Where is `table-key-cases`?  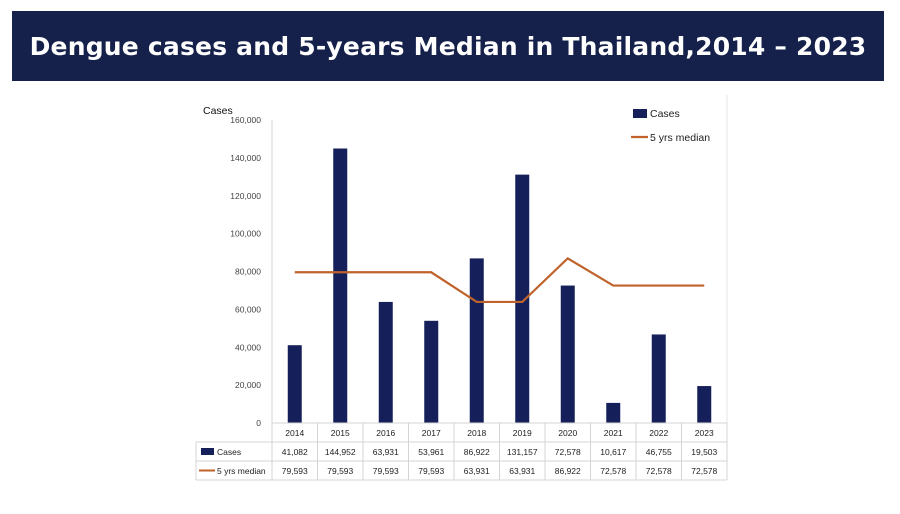 table-key-cases is located at coordinates (207, 451).